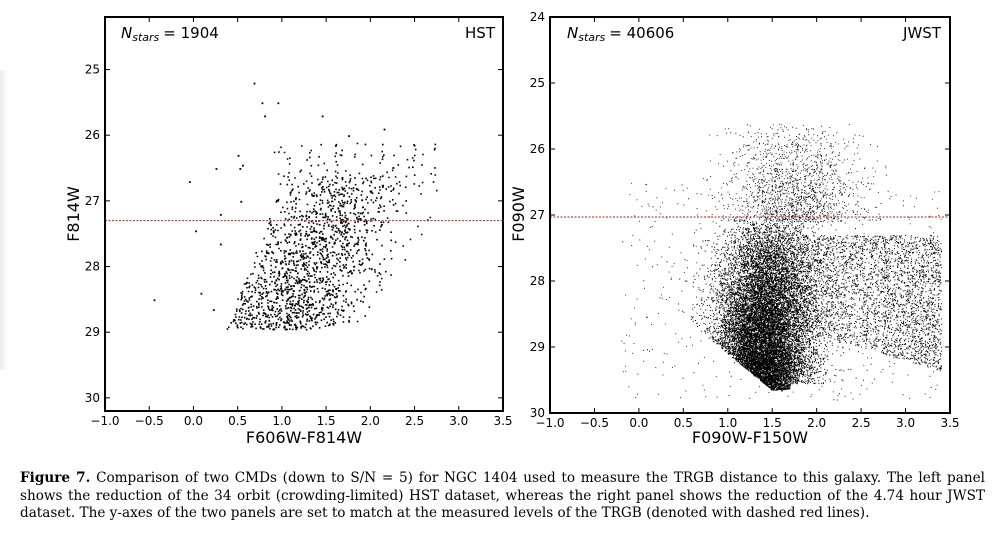  I want to click on jwst-telescope-label: JWST, so click(922, 33).